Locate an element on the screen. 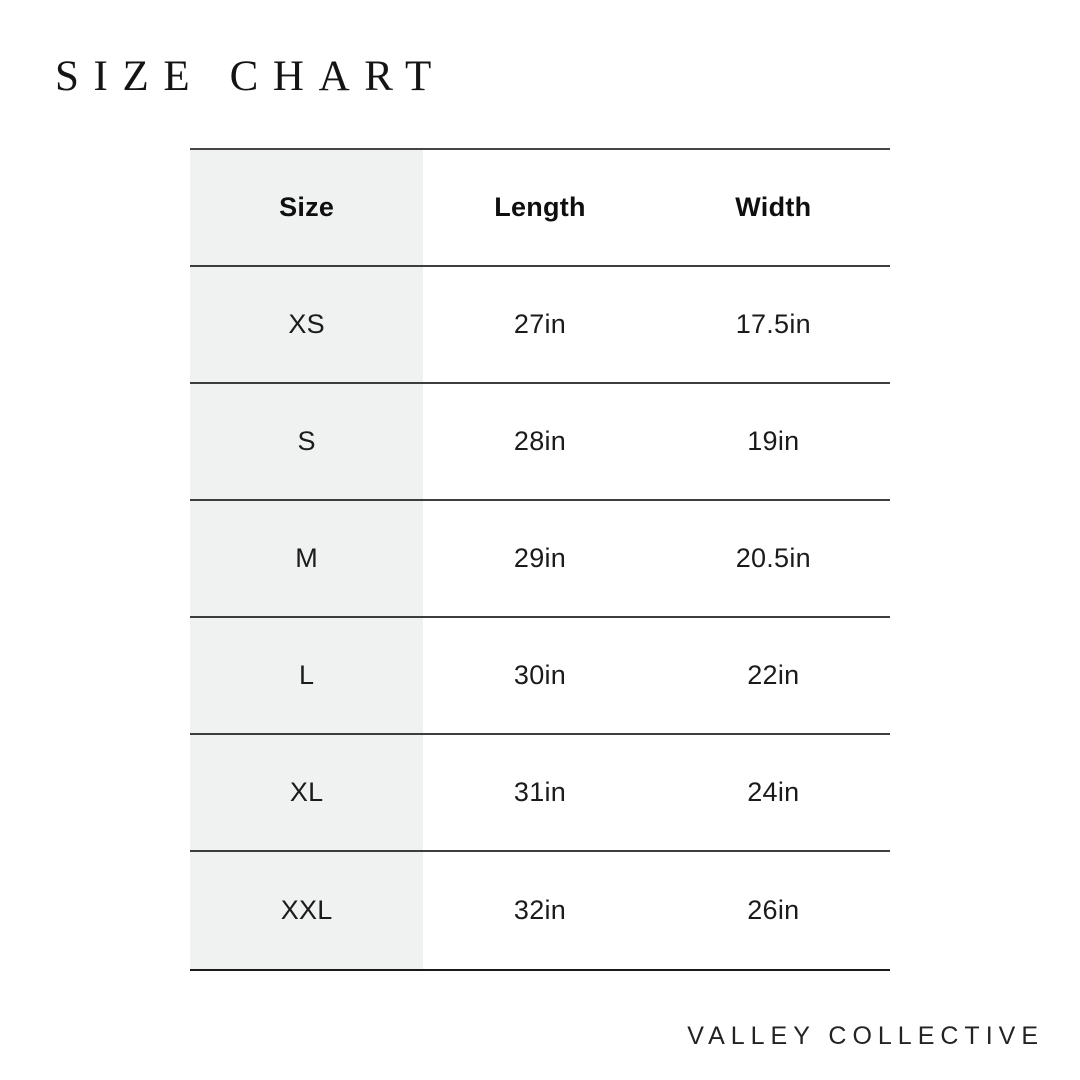 This screenshot has height=1080, width=1080. column-header-width: Width is located at coordinates (773, 207).